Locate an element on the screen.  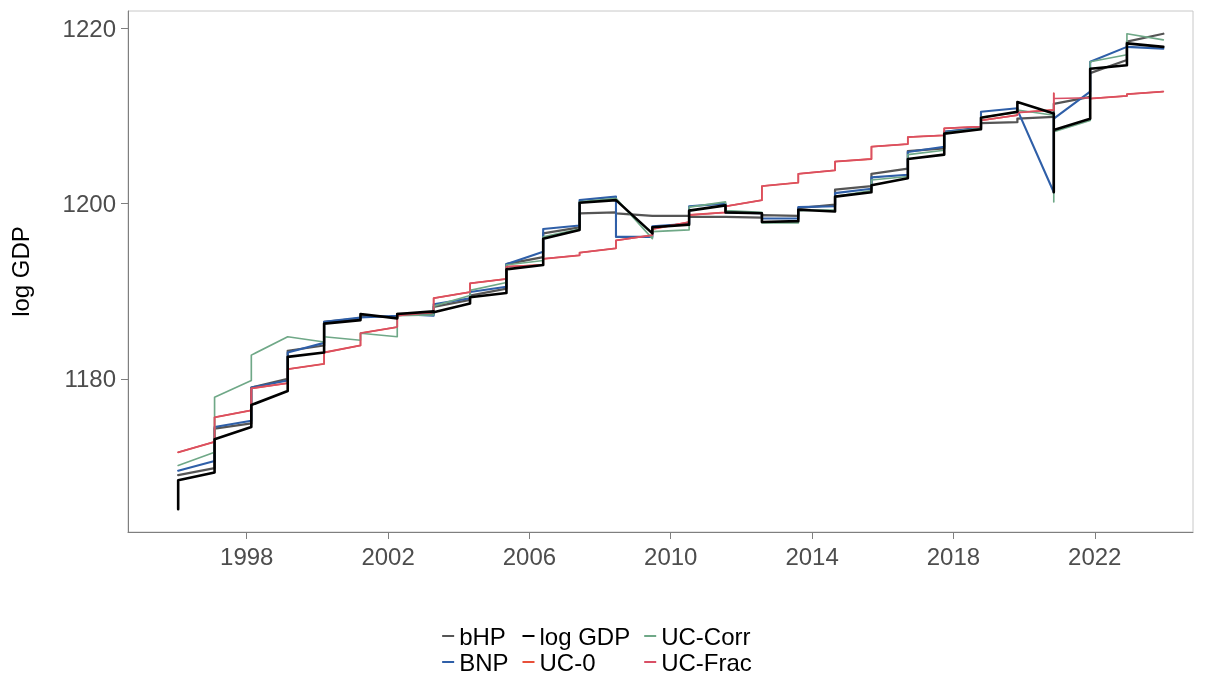
legend-label: bHP is located at coordinates (482, 636).